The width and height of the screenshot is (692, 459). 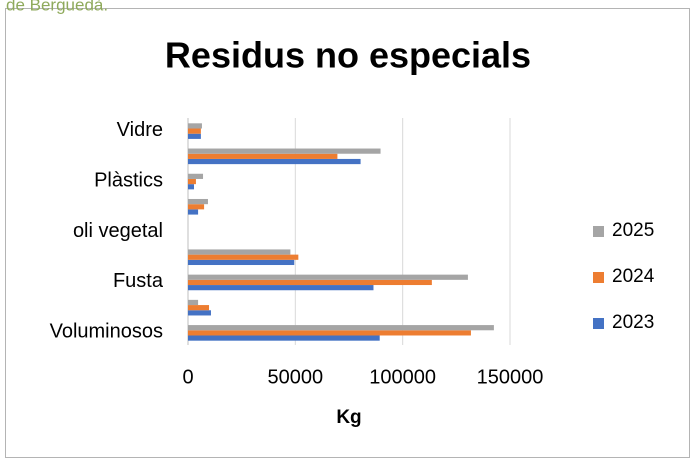 I want to click on y-tick-label: Fusta, so click(x=138, y=281).